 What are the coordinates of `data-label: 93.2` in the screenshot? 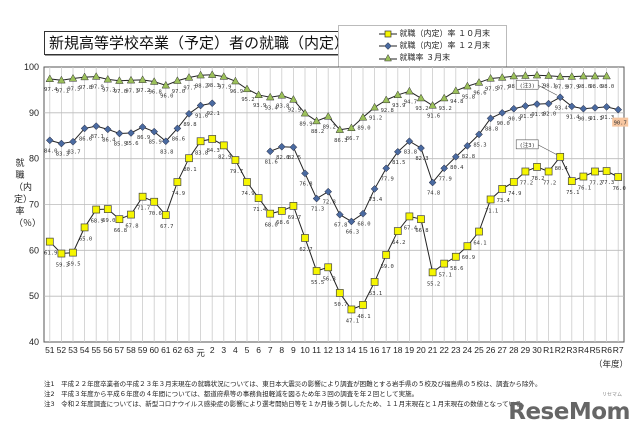 It's located at (421, 109).